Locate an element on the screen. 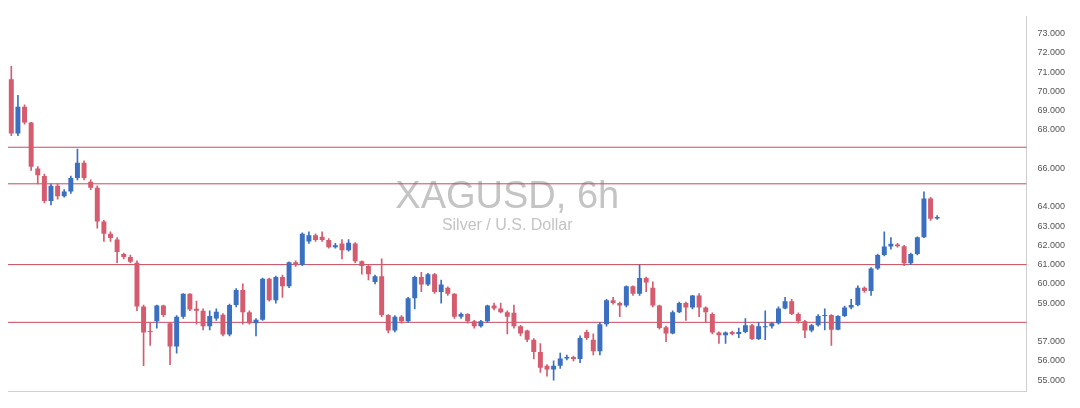 This screenshot has width=1080, height=408. y-tick-label: 69.000 is located at coordinates (1051, 110).